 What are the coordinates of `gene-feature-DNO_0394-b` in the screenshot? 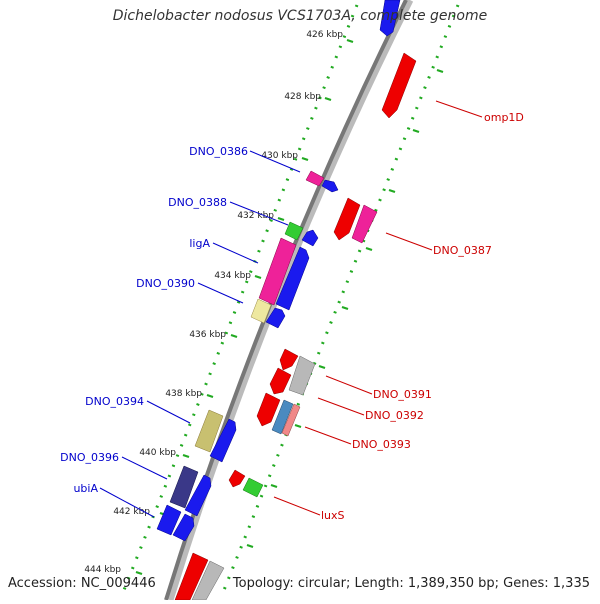 It's located at (223, 440).